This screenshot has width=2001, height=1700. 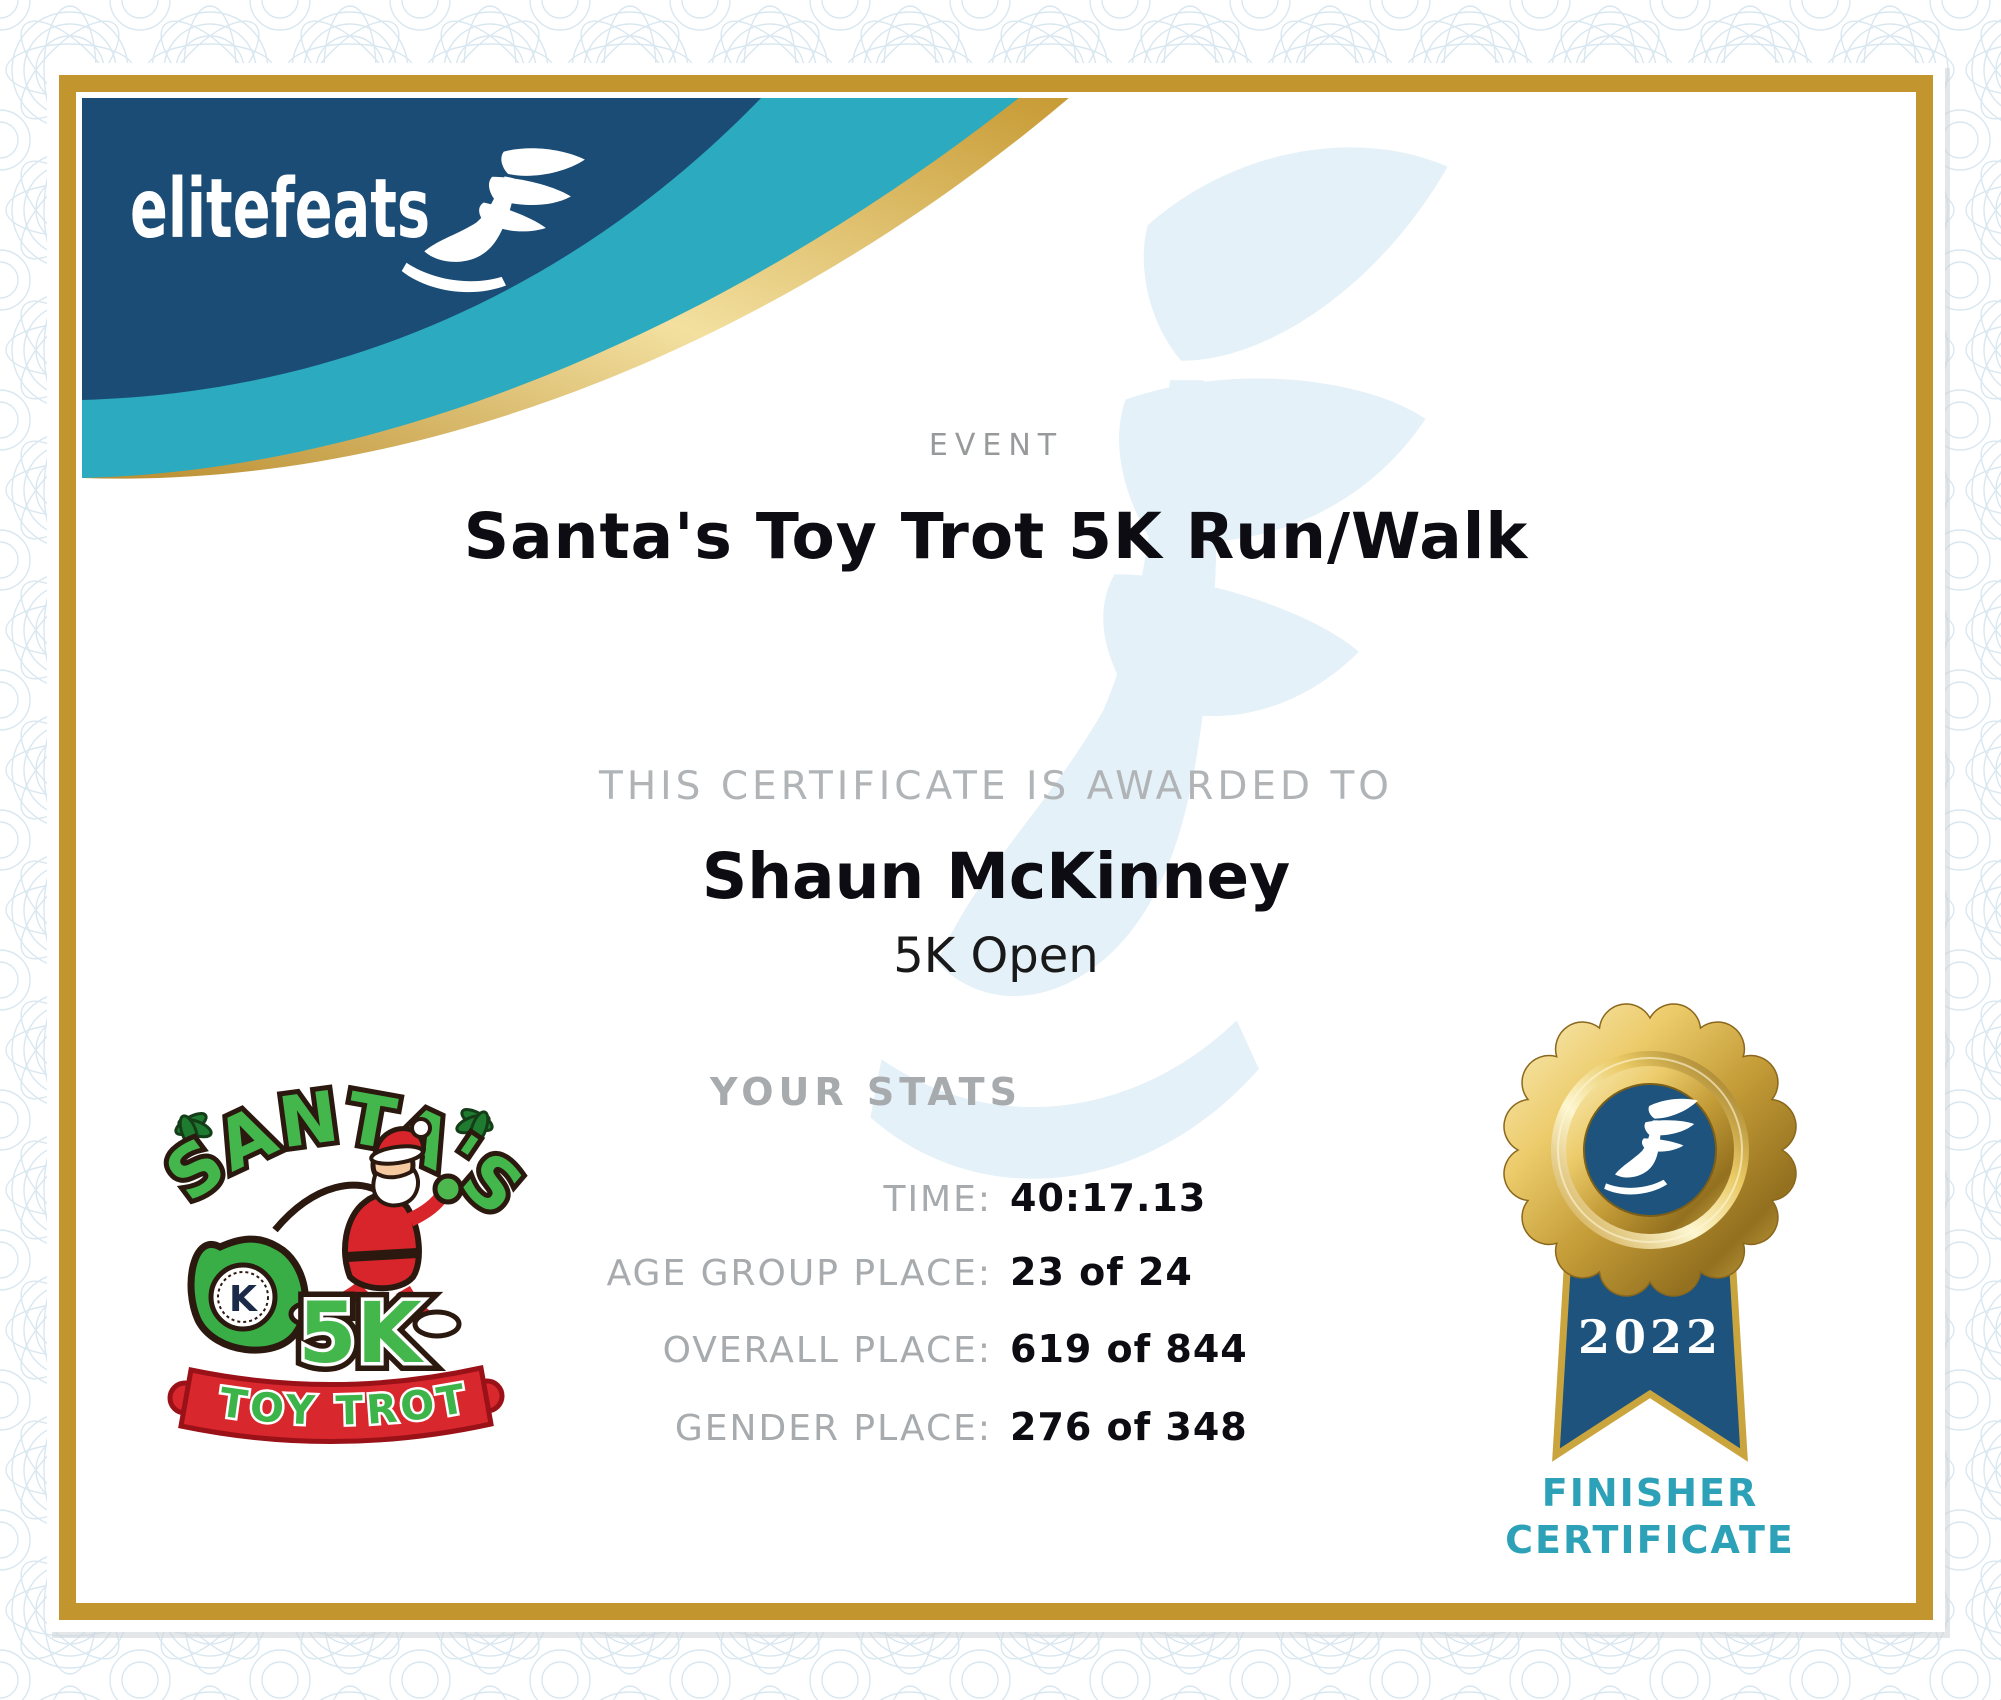 I want to click on stat-value: 40:17.13, so click(x=1108, y=1198).